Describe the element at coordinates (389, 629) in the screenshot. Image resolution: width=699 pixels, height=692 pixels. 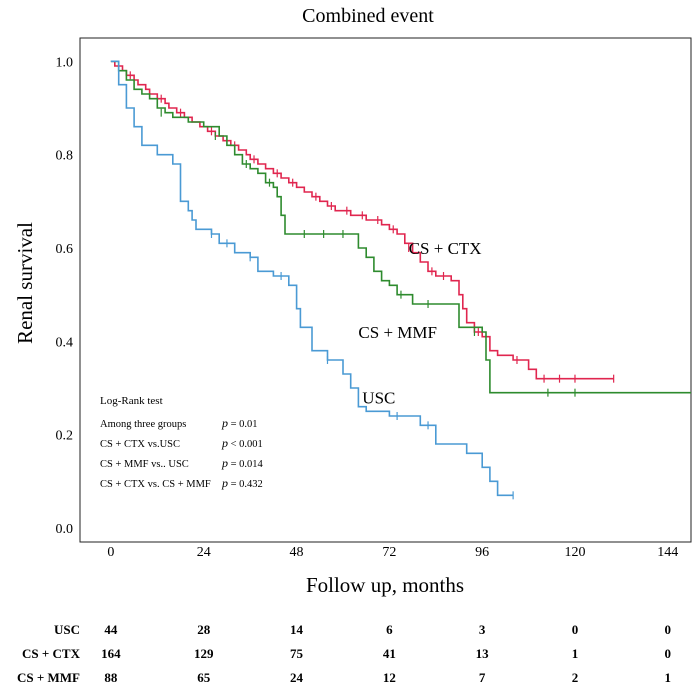
I see `risk-cell: 6` at that location.